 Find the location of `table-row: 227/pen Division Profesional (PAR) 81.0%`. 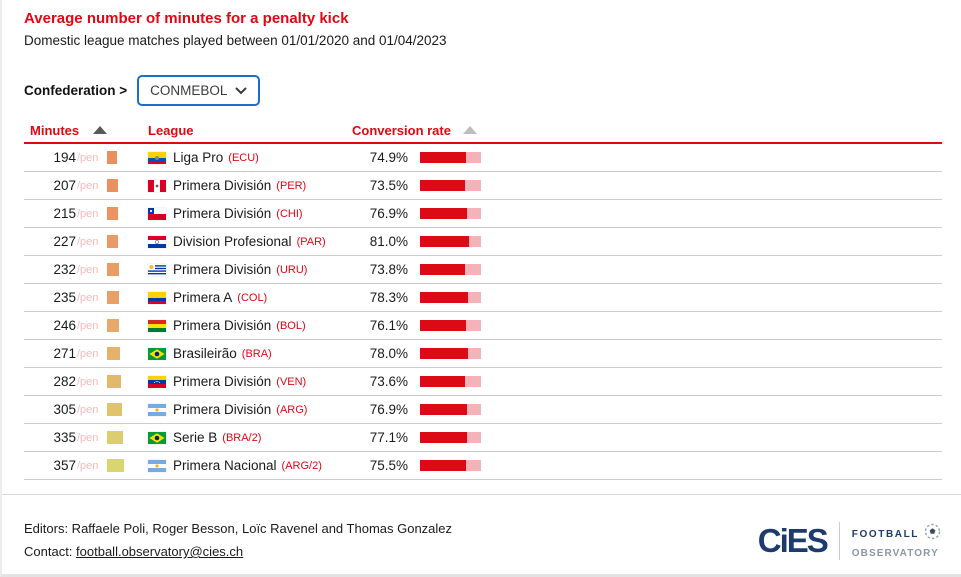

table-row: 227/pen Division Profesional (PAR) 81.0% is located at coordinates (483, 242).